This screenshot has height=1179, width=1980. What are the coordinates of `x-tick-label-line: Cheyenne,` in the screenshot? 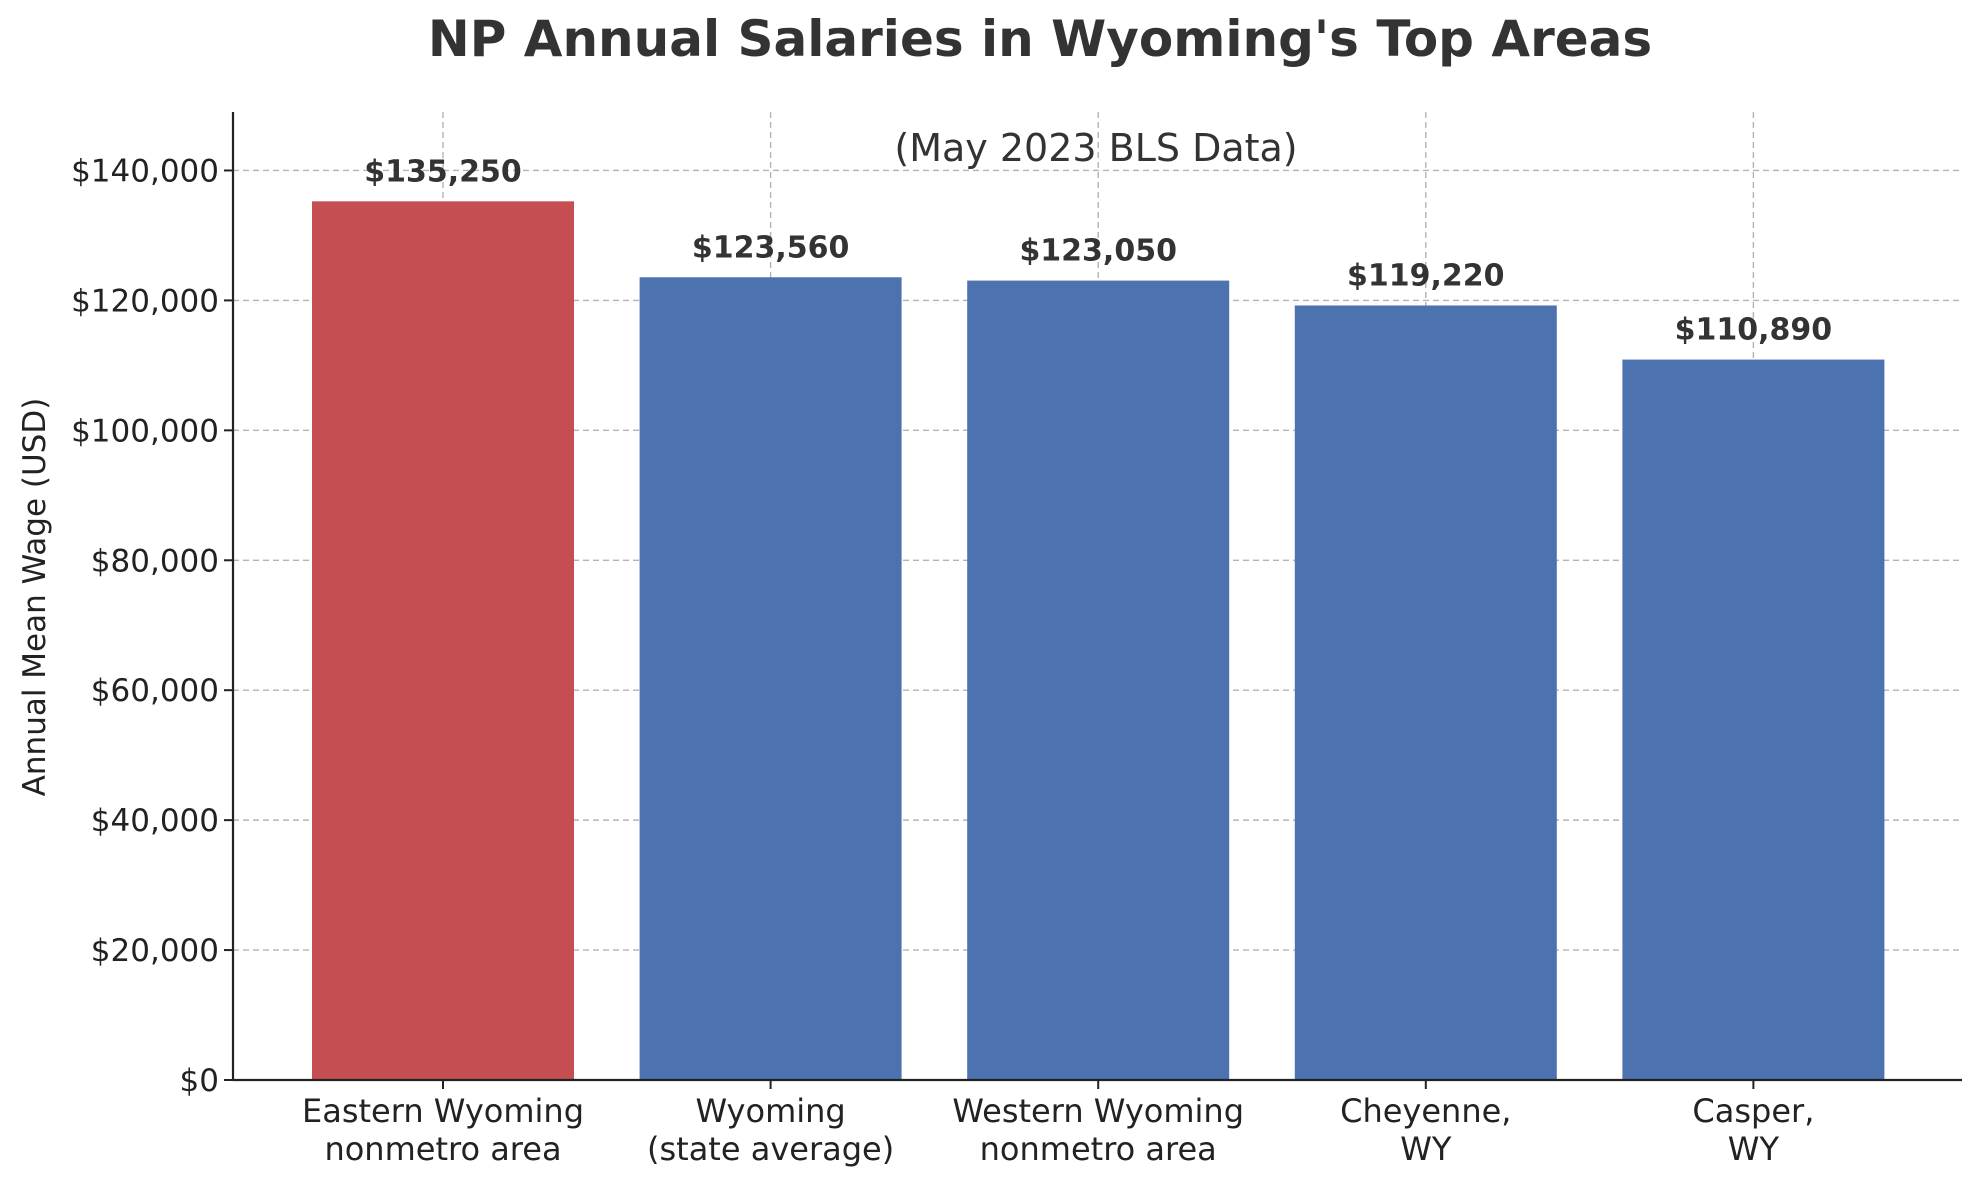 It's located at (1425, 1111).